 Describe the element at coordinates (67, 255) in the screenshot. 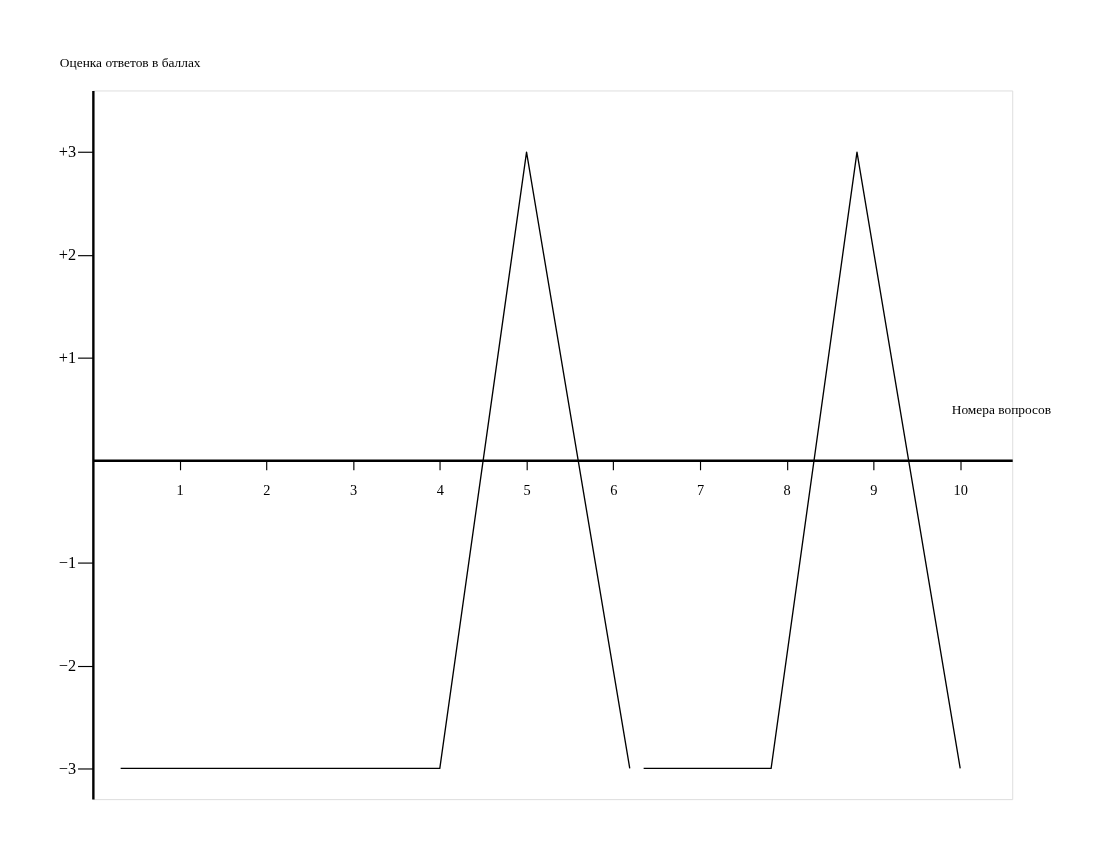

I see `y-tick-label: +2` at that location.